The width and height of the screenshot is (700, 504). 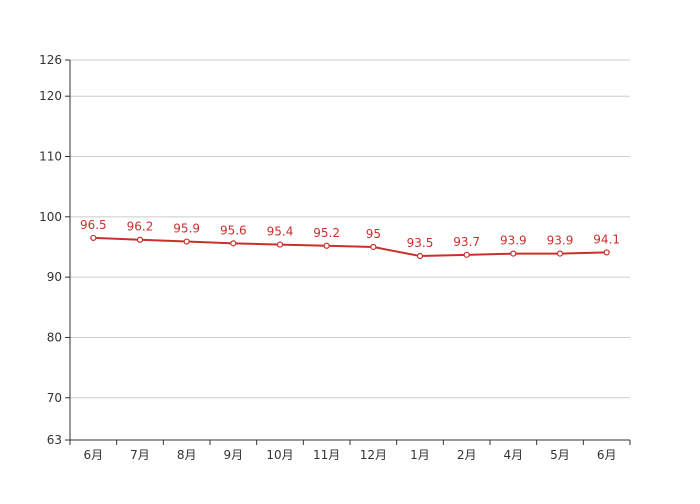 I want to click on x-tick-label: 8月, so click(x=187, y=455).